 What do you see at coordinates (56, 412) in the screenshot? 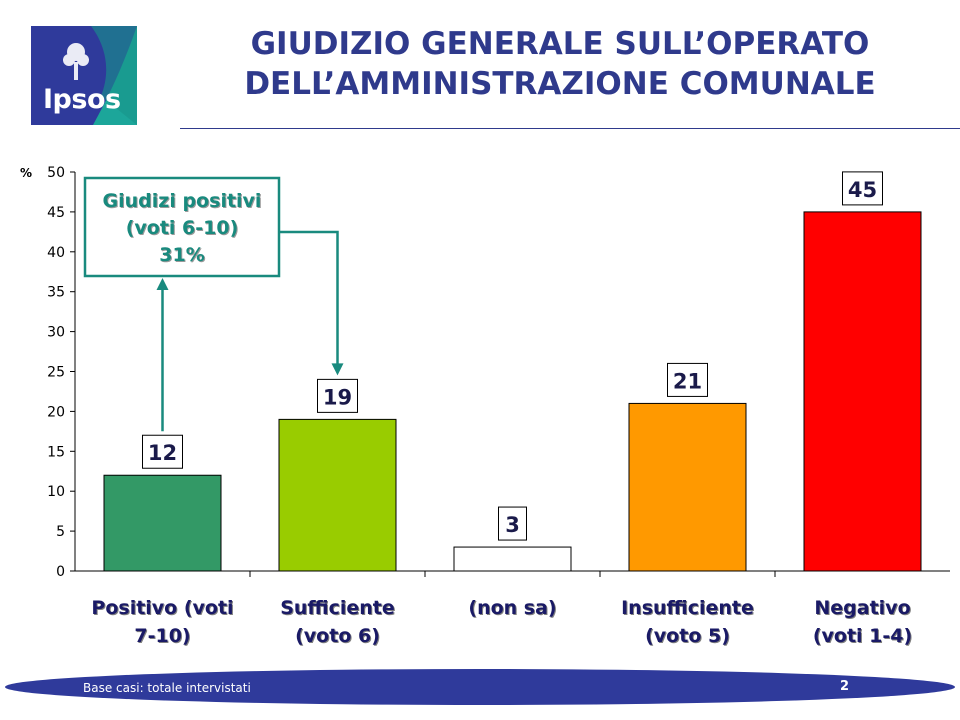
I see `y-tick-label: 20` at bounding box center [56, 412].